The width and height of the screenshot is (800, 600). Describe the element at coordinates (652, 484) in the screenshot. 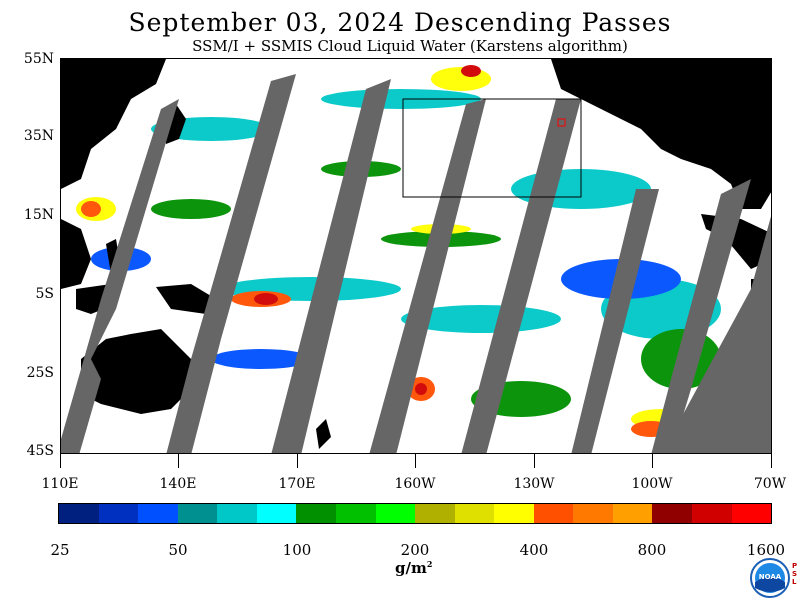

I see `lon-label: 100W` at that location.